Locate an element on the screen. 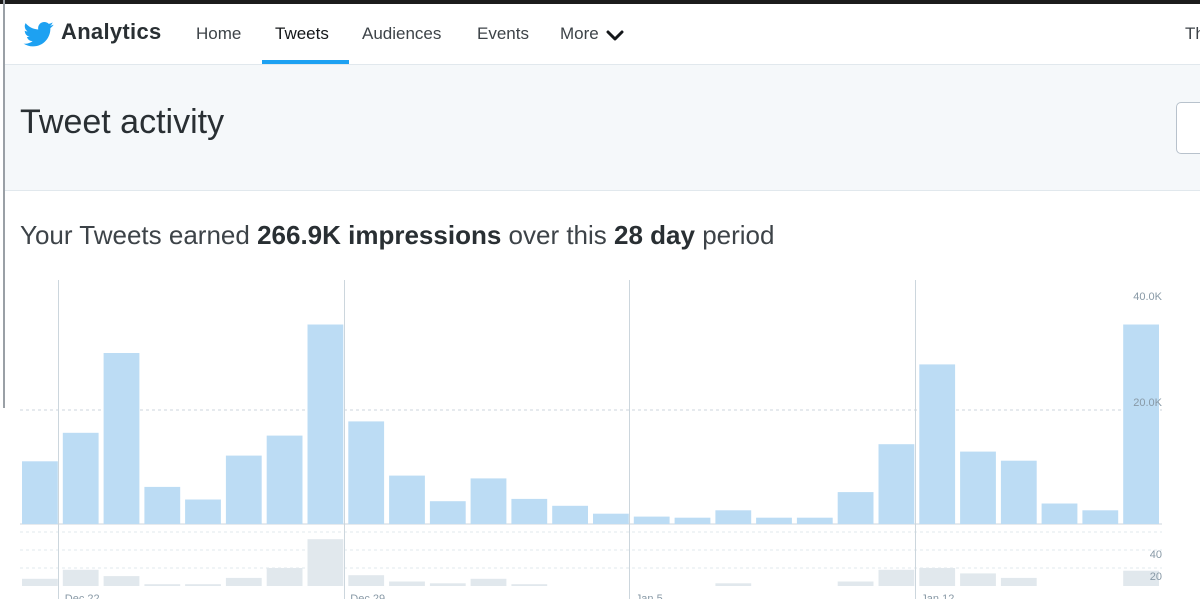  nav-more: More is located at coordinates (579, 33).